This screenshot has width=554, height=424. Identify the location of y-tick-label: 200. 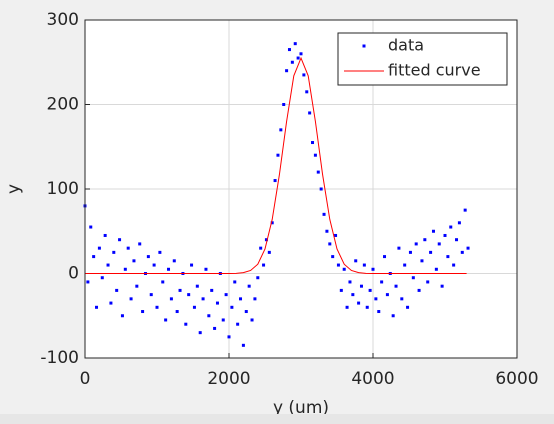
(63, 105).